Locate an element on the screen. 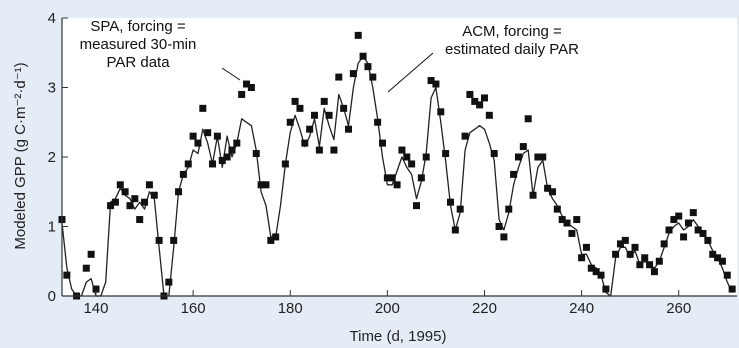 The height and width of the screenshot is (348, 739). x-tick-label: 240 is located at coordinates (581, 308).